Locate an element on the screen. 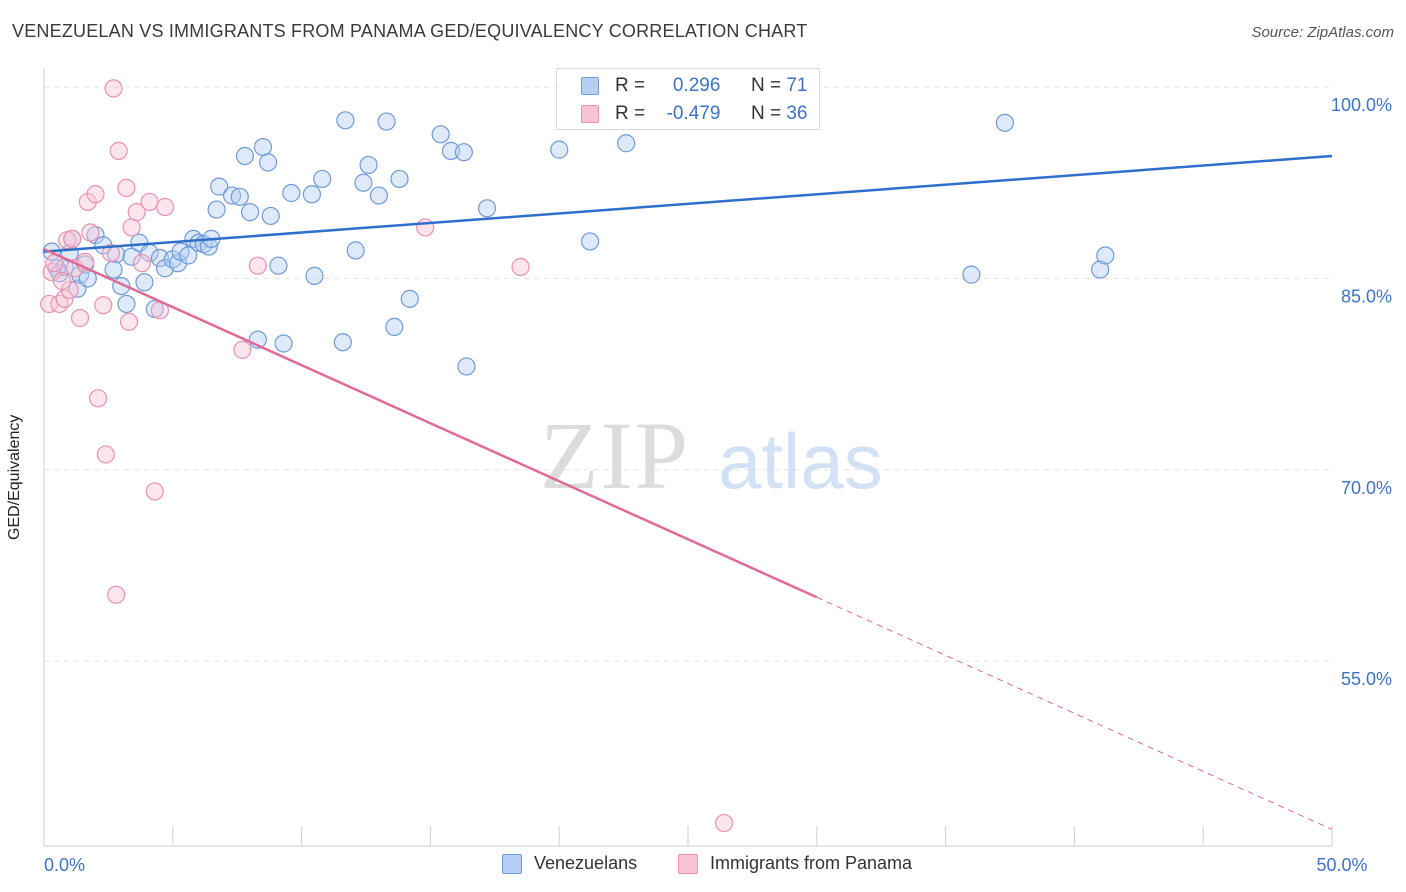 This screenshot has width=1406, height=892. bottom-legend-label-panama: Immigrants from Panama is located at coordinates (811, 863).